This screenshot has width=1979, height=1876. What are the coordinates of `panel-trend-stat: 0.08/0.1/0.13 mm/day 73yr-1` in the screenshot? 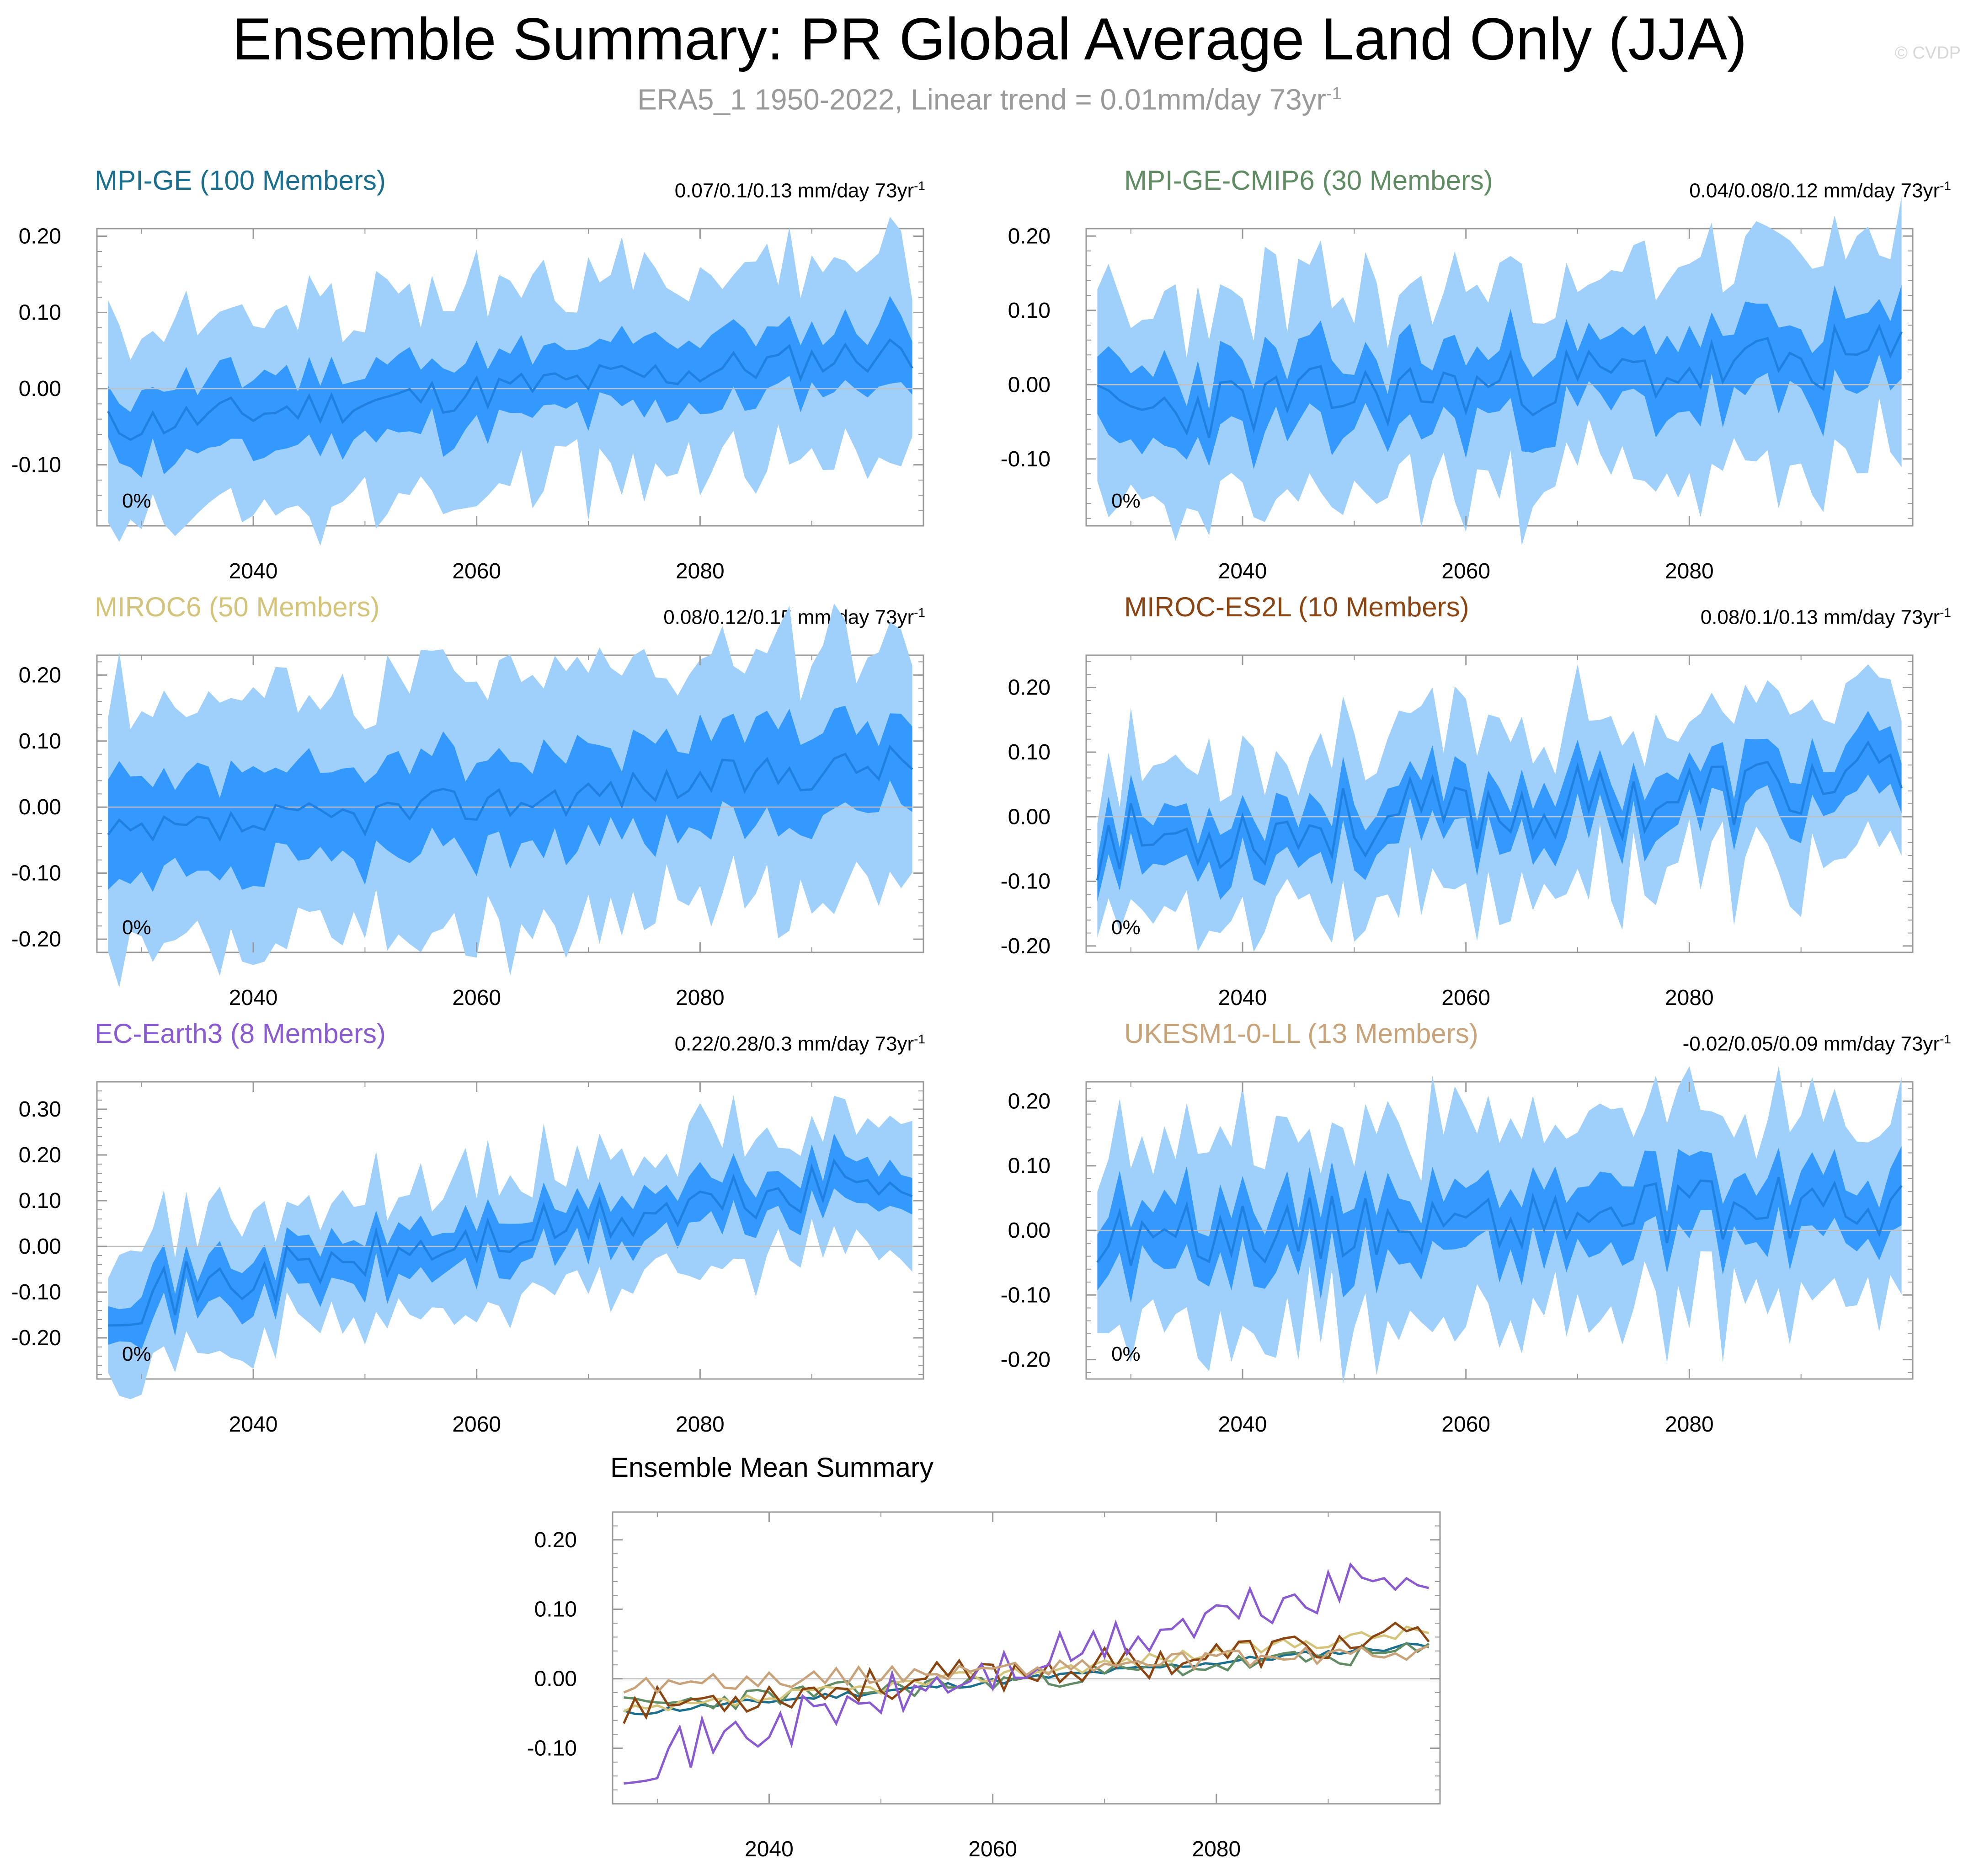 It's located at (1826, 615).